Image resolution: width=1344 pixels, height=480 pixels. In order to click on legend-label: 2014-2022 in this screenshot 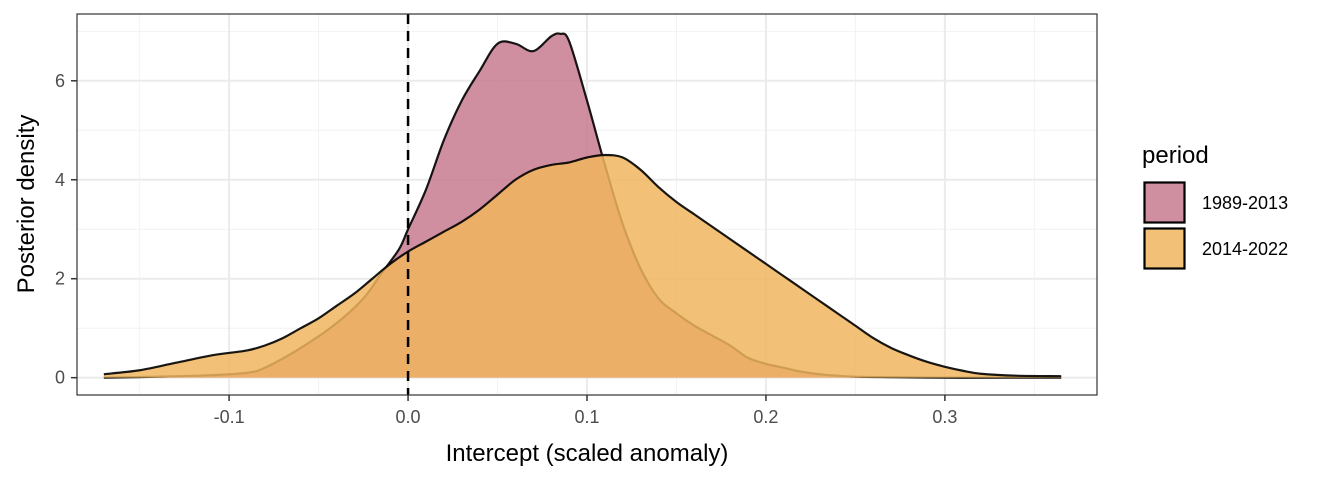, I will do `click(1245, 249)`.